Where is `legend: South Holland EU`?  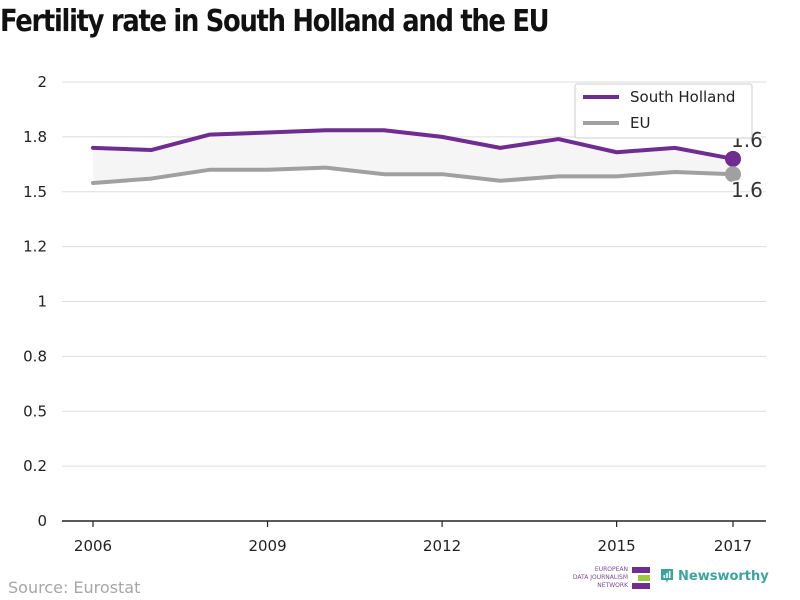 legend: South Holland EU is located at coordinates (663, 111).